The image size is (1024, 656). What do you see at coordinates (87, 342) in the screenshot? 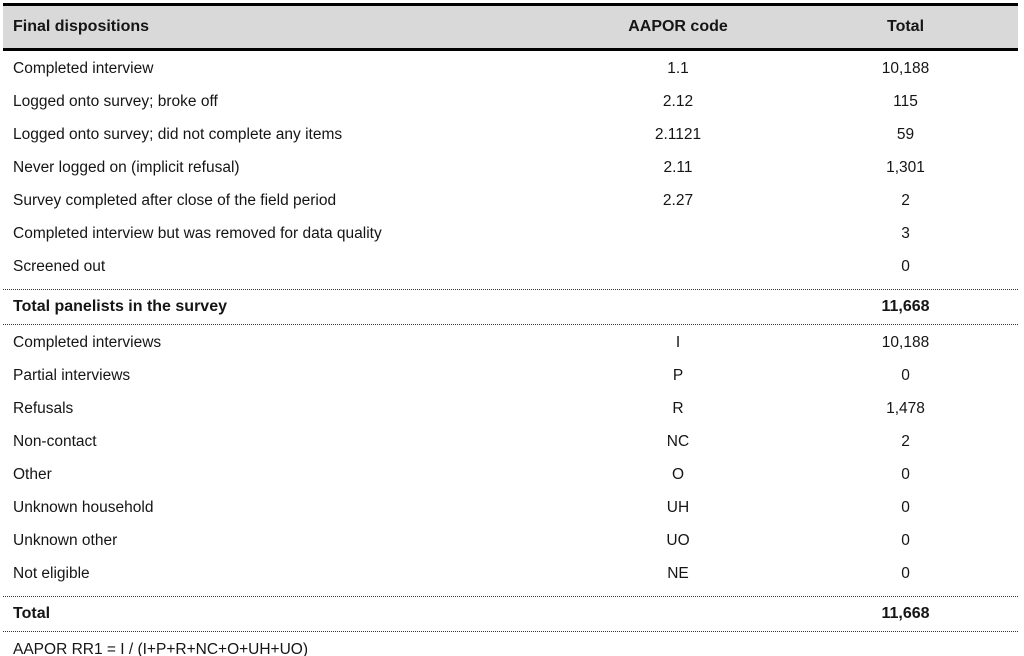
I see `disposition-label: Completed interviews` at bounding box center [87, 342].